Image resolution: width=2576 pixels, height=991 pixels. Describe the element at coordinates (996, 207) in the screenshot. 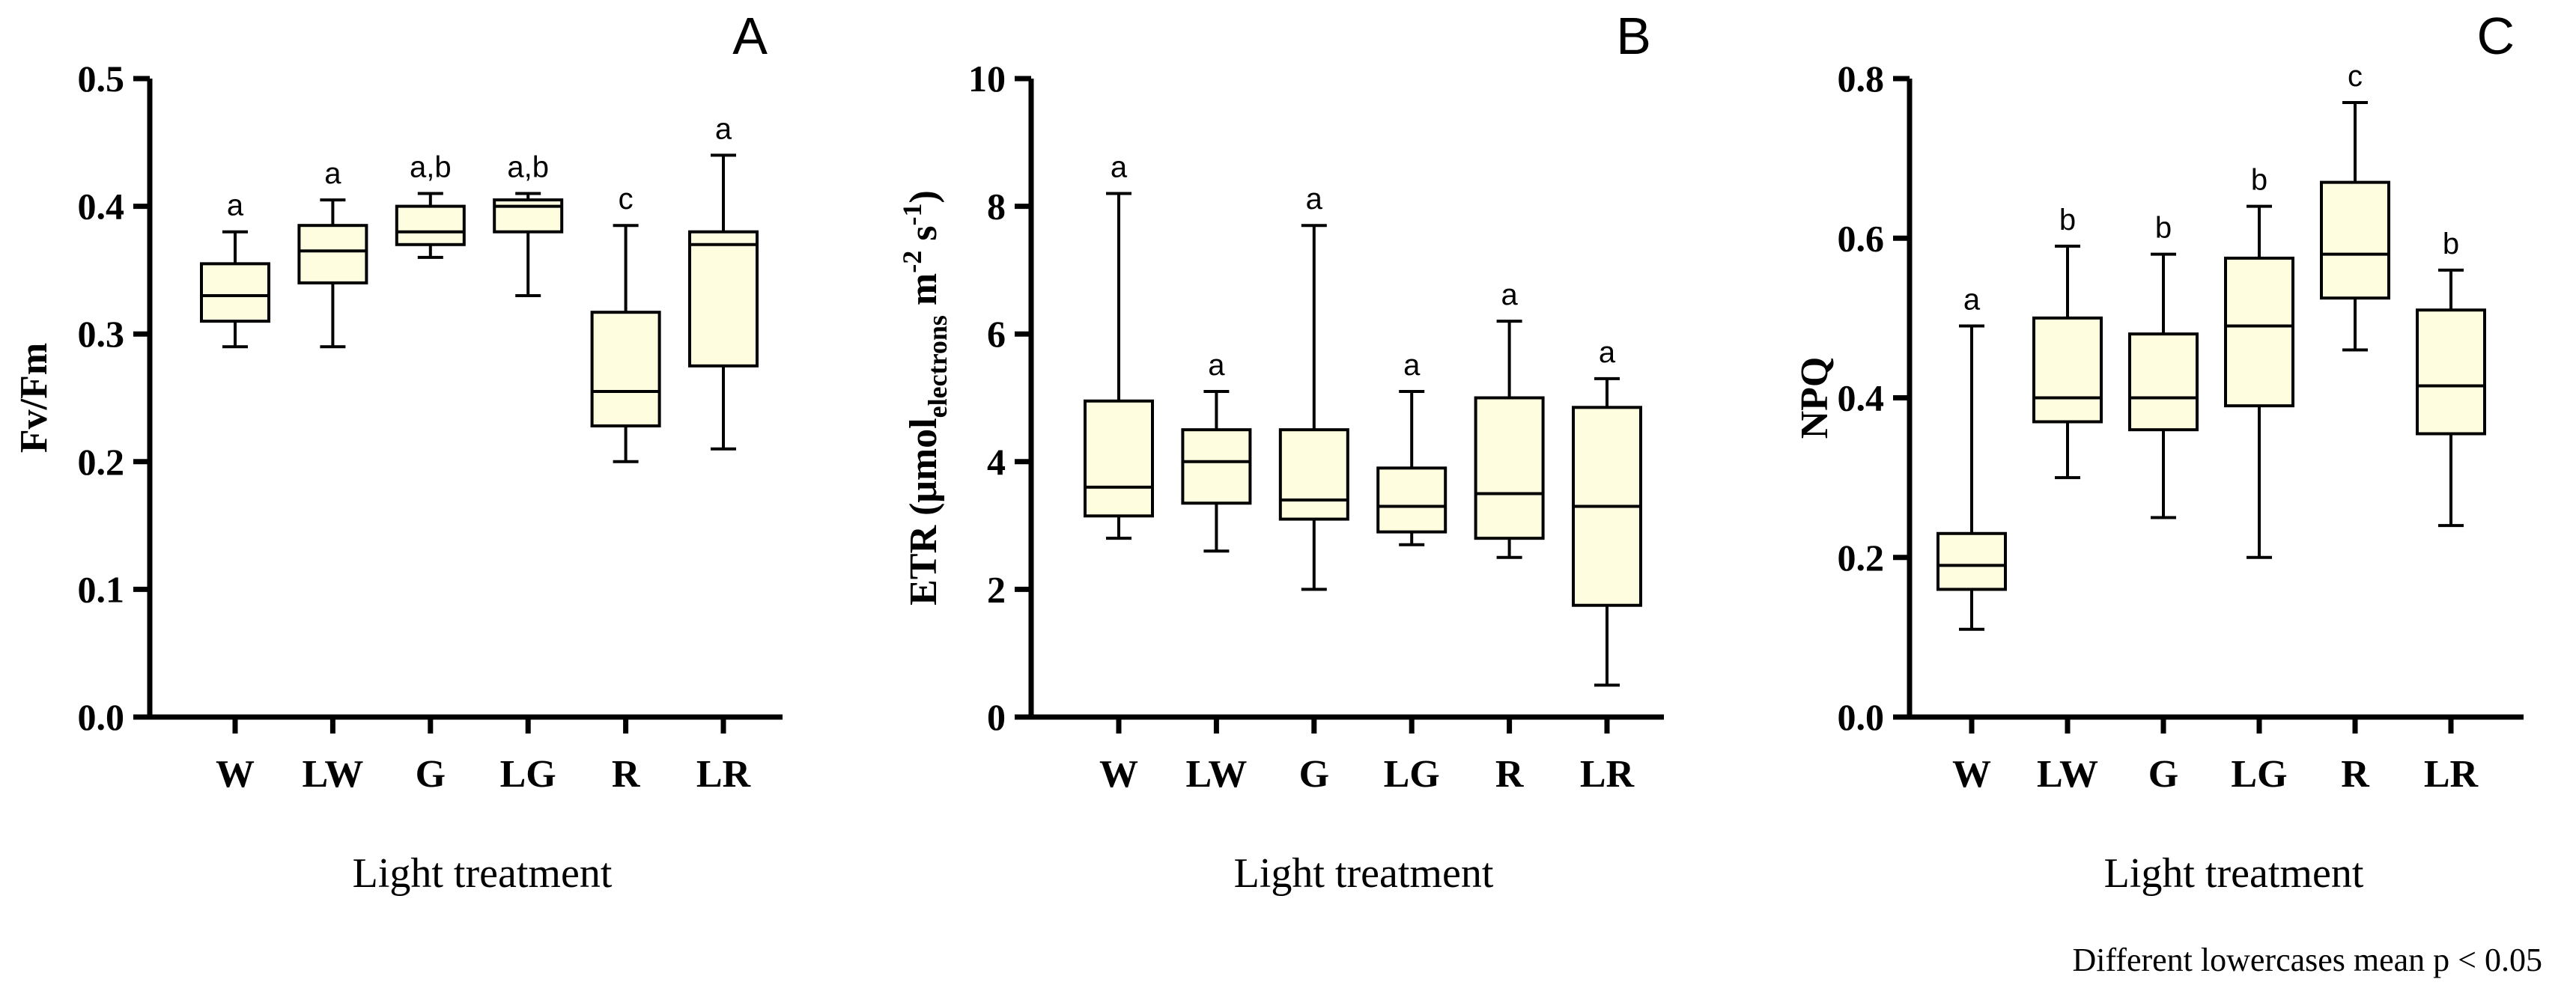

I see `y-tick-label: 8` at that location.